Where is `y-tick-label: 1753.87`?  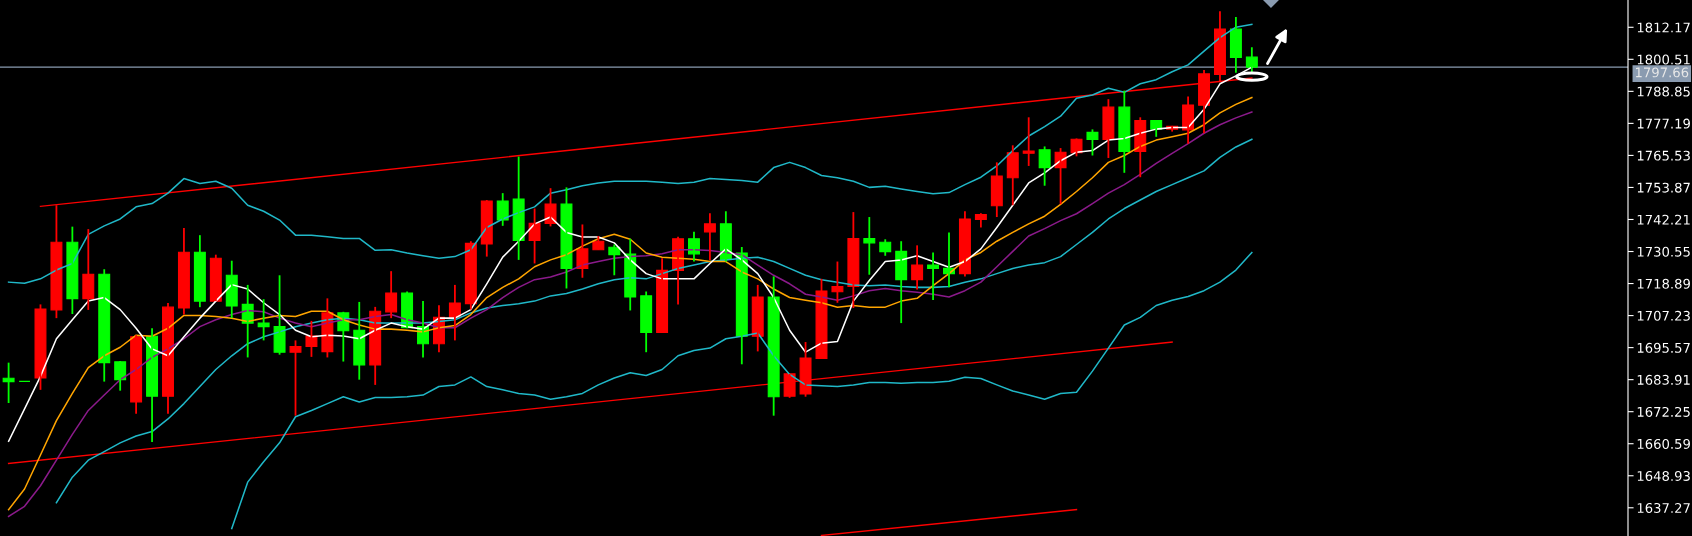 y-tick-label: 1753.87 is located at coordinates (1663, 187).